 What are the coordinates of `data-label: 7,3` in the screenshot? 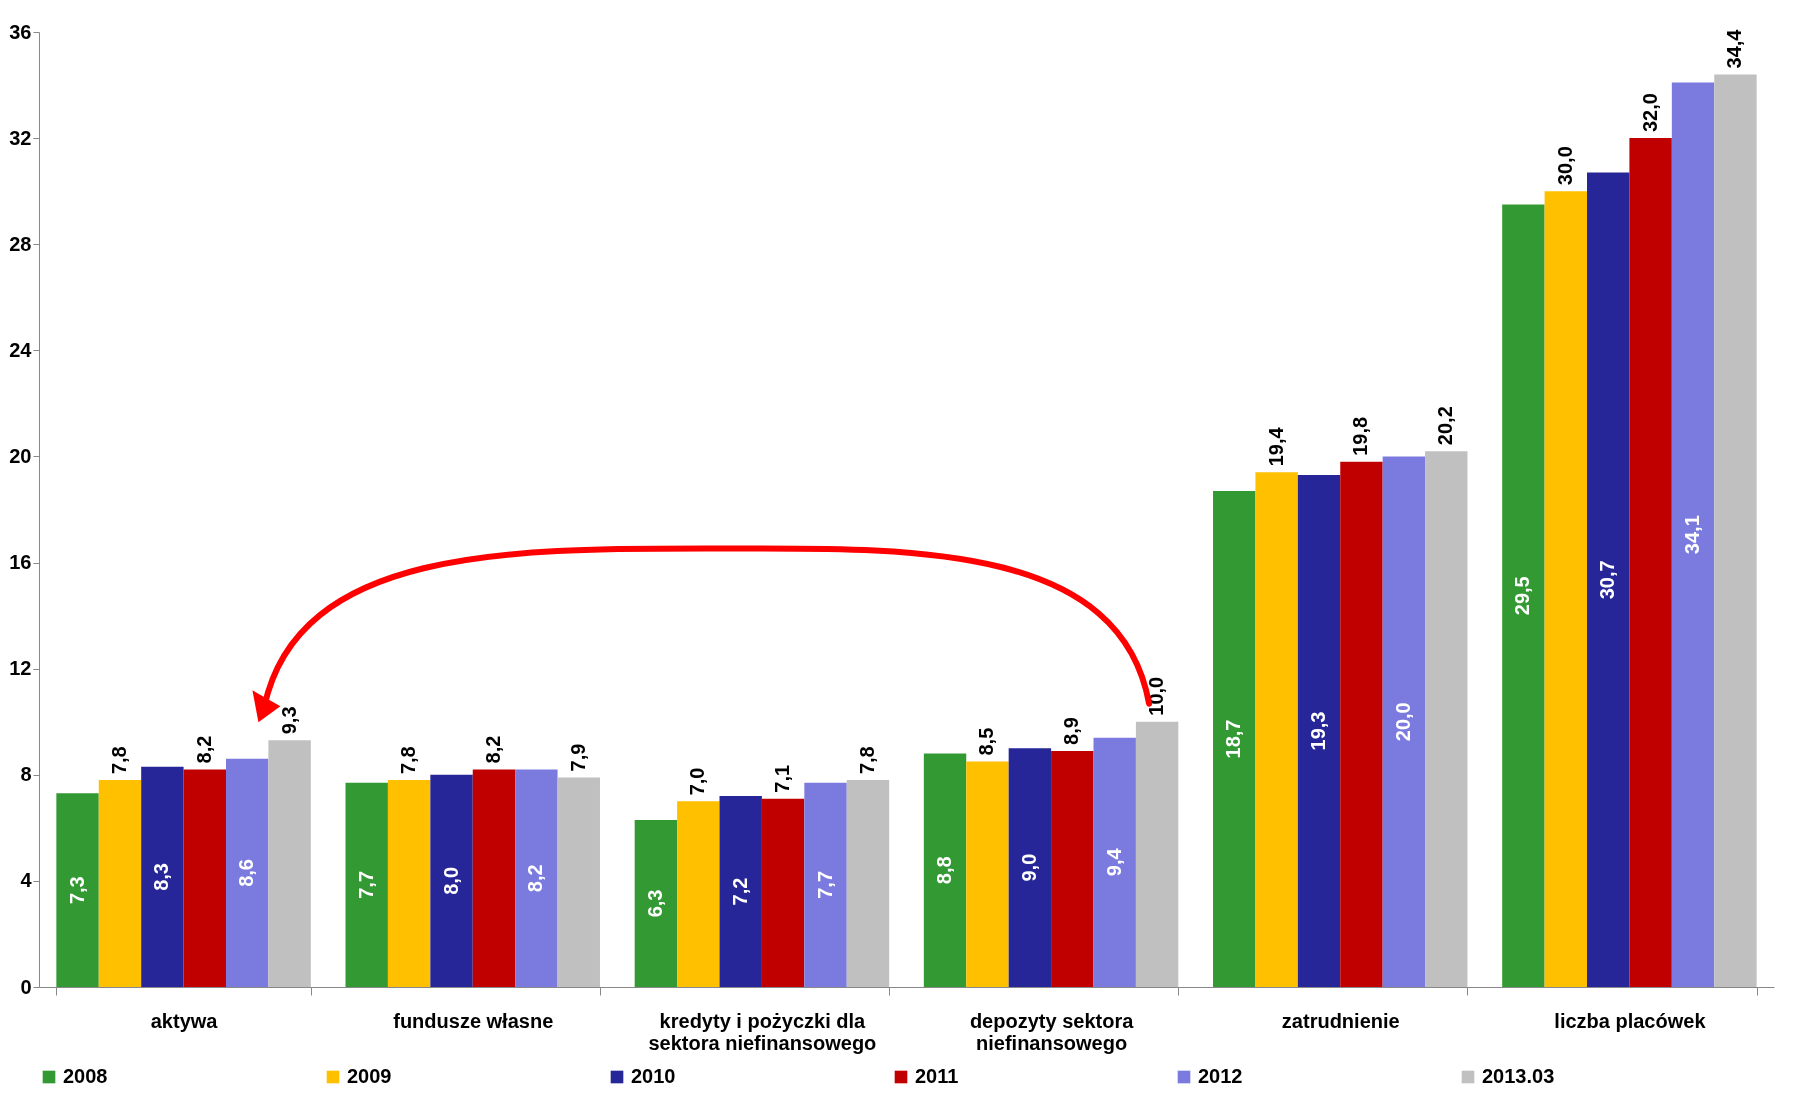 It's located at (76, 890).